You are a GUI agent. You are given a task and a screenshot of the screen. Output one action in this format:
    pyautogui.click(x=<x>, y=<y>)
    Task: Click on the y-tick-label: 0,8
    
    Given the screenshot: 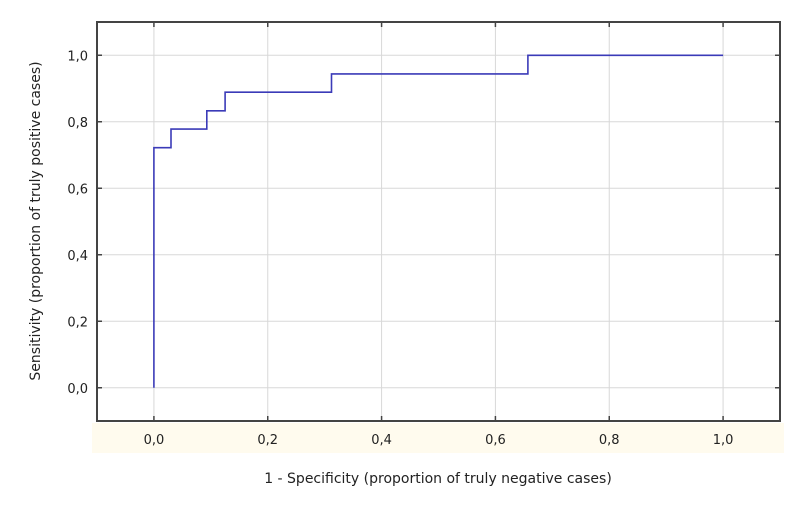 What is the action you would take?
    pyautogui.click(x=77, y=123)
    